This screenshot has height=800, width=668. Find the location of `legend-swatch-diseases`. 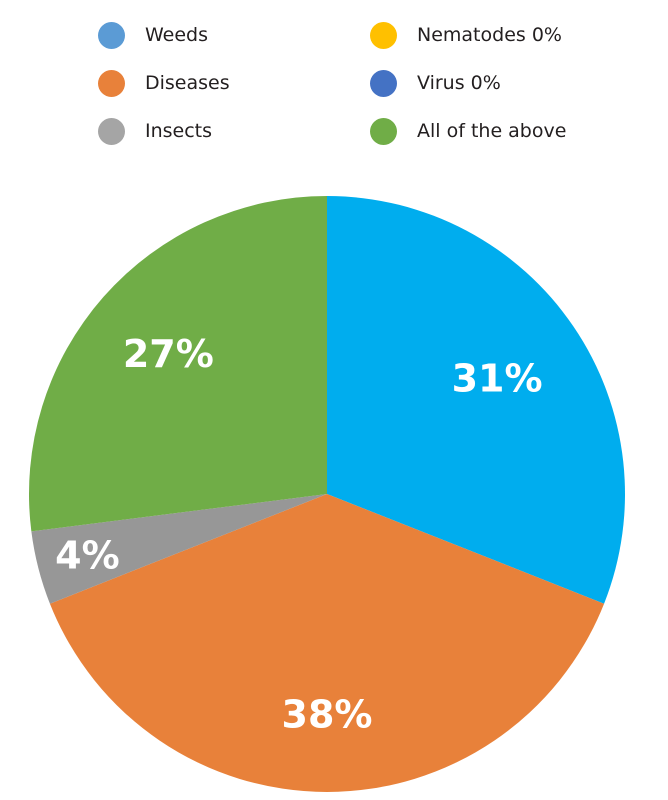

legend-swatch-diseases is located at coordinates (111, 83).